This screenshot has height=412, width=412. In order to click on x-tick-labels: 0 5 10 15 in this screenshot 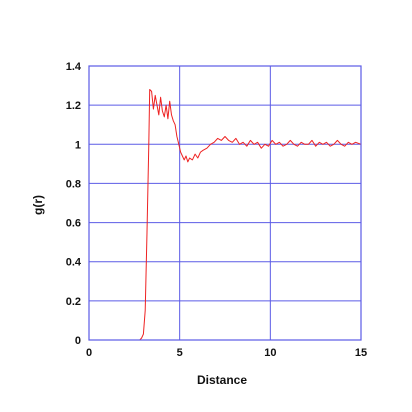, I will do `click(226, 353)`.